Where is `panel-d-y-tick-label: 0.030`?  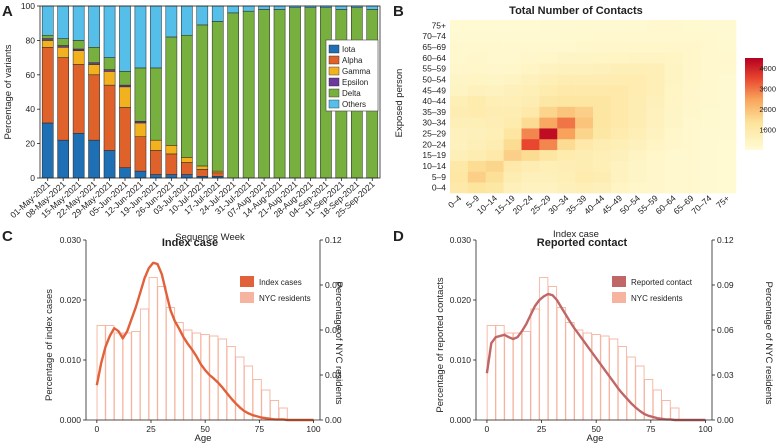
panel-d-y-tick-label: 0.030 is located at coordinates (461, 240).